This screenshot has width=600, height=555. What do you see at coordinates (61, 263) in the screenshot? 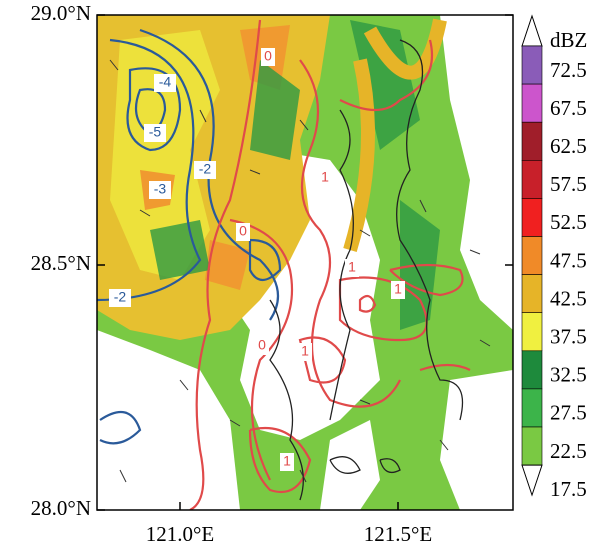
I see `lat-label: 28.5°N` at bounding box center [61, 263].